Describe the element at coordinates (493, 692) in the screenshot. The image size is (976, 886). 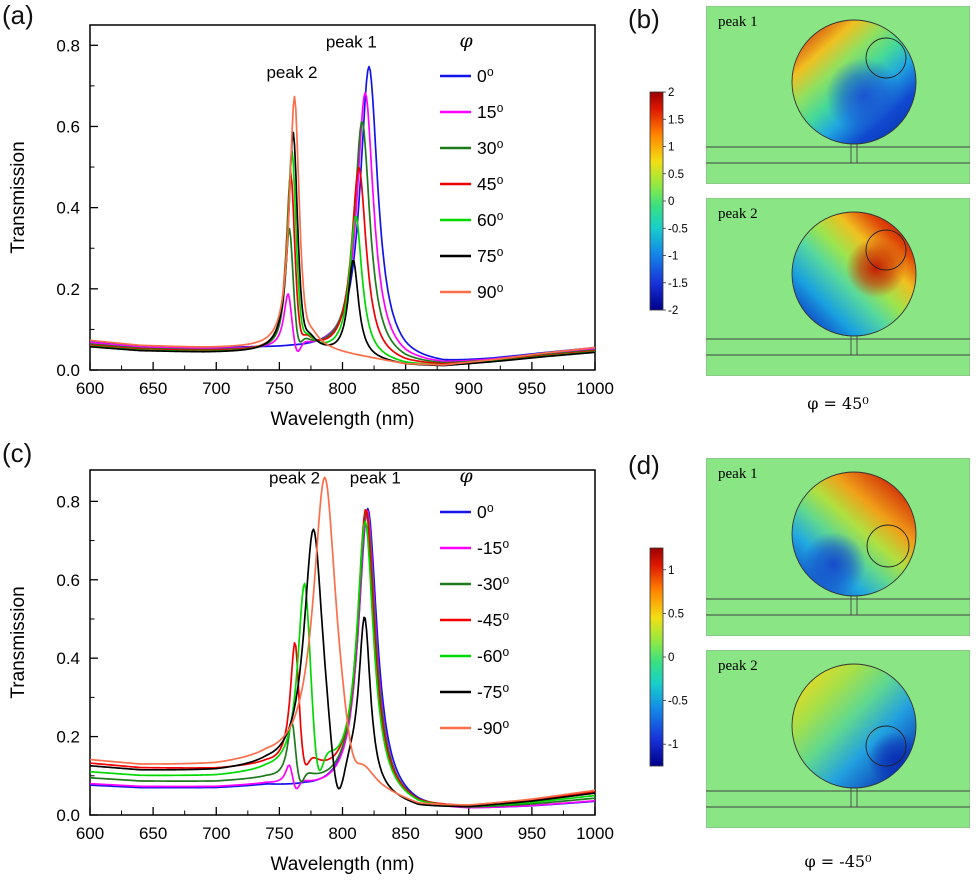
I see `legend-label: -75⁰` at that location.